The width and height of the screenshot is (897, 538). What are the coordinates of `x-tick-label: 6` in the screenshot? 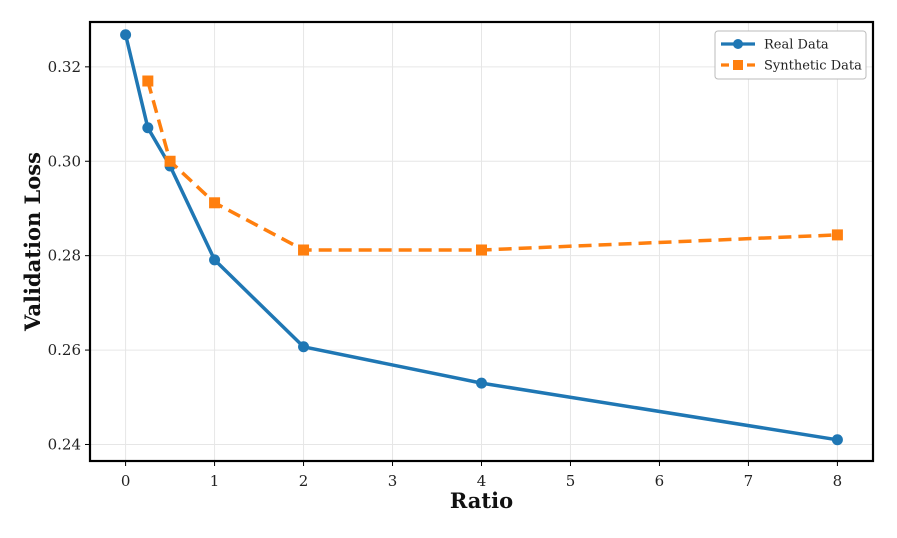 It's located at (660, 481).